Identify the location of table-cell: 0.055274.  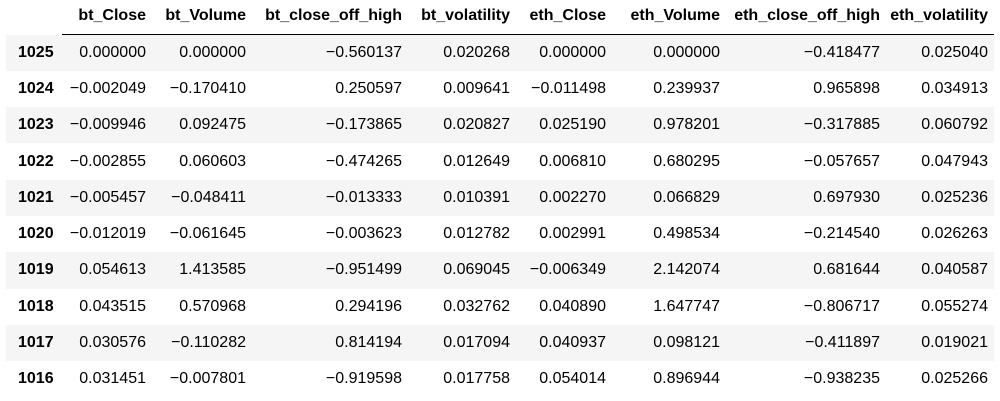
(954, 306).